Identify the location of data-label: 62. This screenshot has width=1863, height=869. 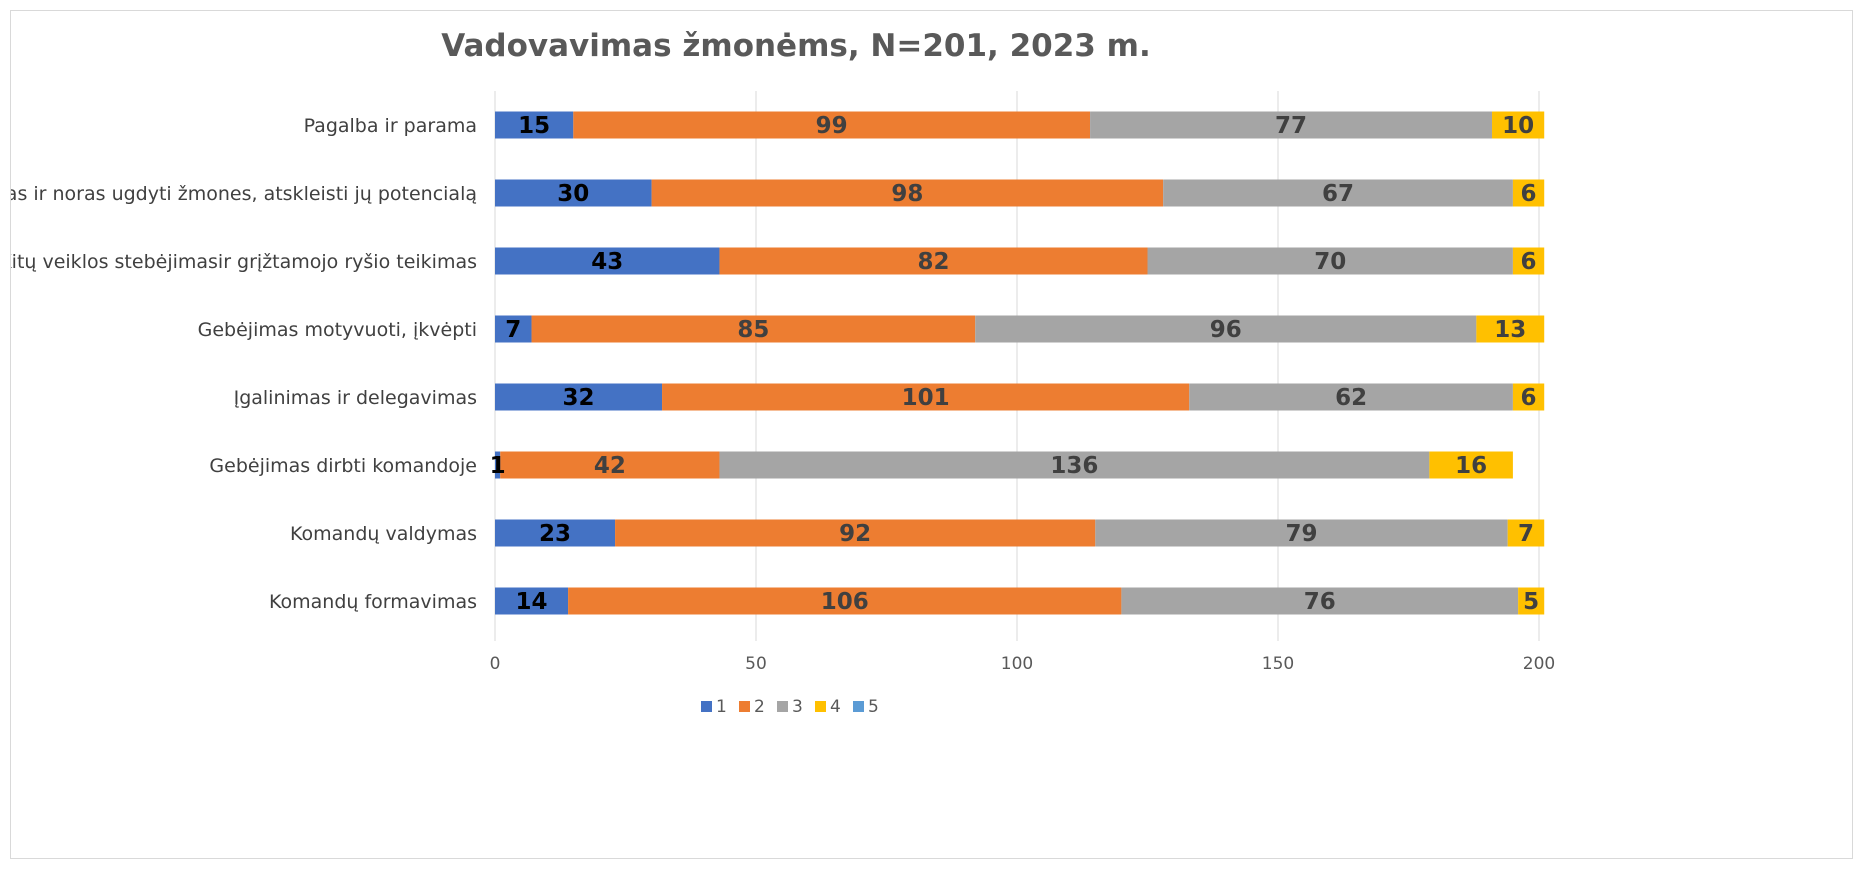
(1351, 398).